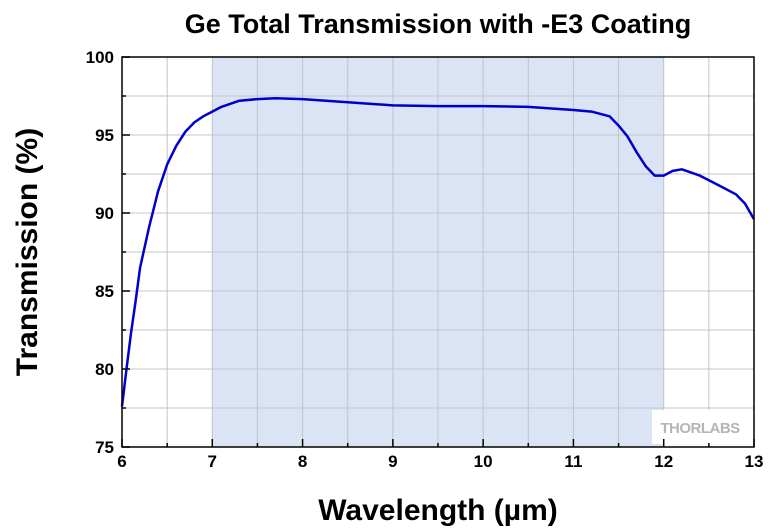 The width and height of the screenshot is (780, 530). Describe the element at coordinates (27, 252) in the screenshot. I see `y-axis-label: Transmission (%)` at that location.